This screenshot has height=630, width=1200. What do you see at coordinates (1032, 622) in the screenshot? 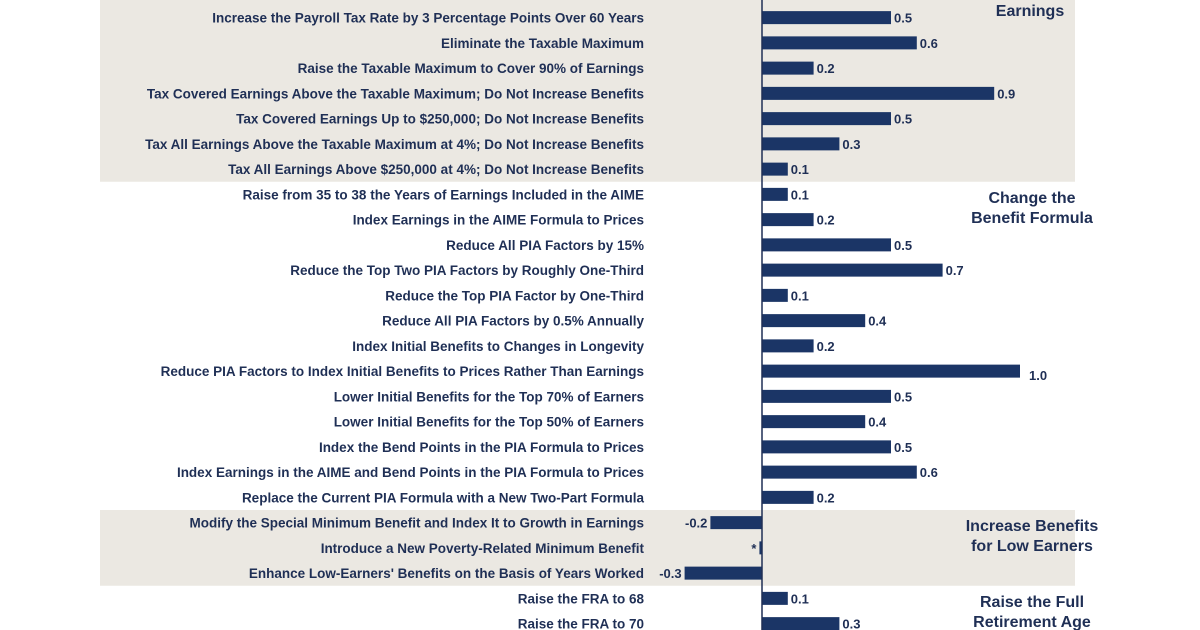
I see `group-title: Retirement Age` at bounding box center [1032, 622].